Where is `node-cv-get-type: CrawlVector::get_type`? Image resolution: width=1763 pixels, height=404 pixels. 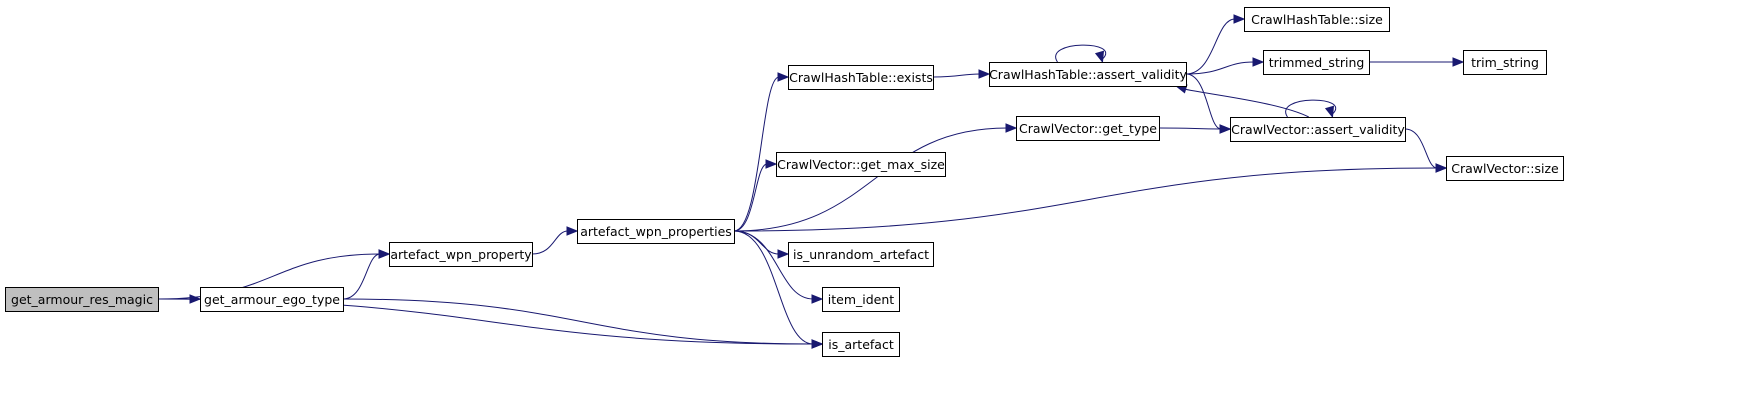
node-cv-get-type: CrawlVector::get_type is located at coordinates (1088, 128).